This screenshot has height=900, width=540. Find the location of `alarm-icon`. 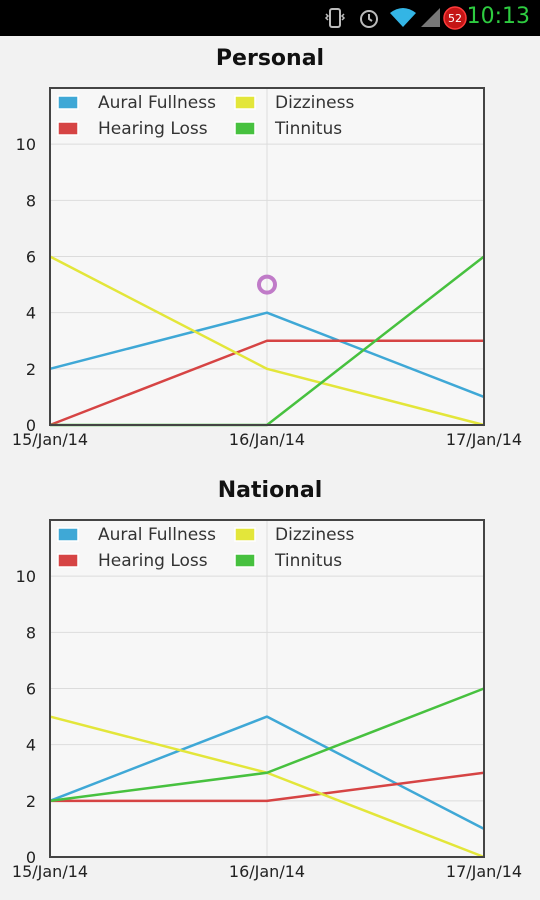

alarm-icon is located at coordinates (369, 19).